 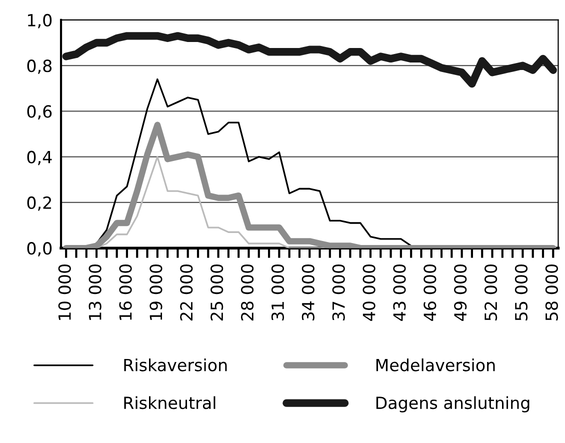 I want to click on y-tick-label: 0,6, so click(x=39, y=112).